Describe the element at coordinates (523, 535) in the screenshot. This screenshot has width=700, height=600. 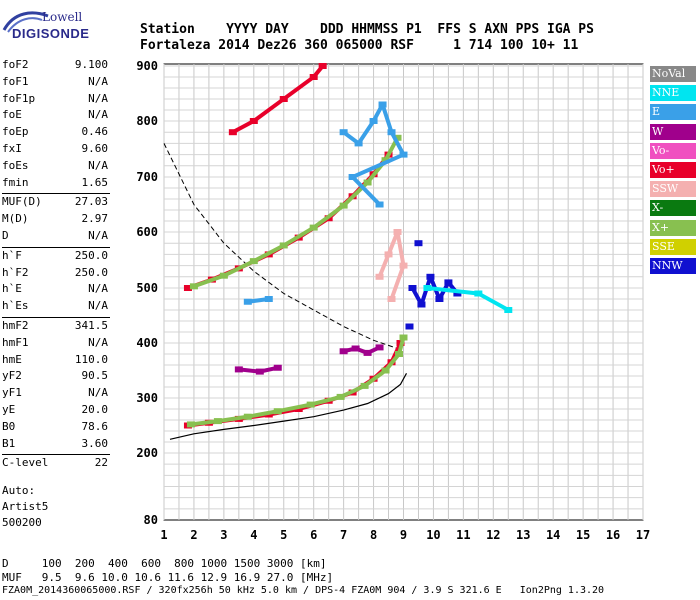
I see `x-tick-label: 13` at that location.